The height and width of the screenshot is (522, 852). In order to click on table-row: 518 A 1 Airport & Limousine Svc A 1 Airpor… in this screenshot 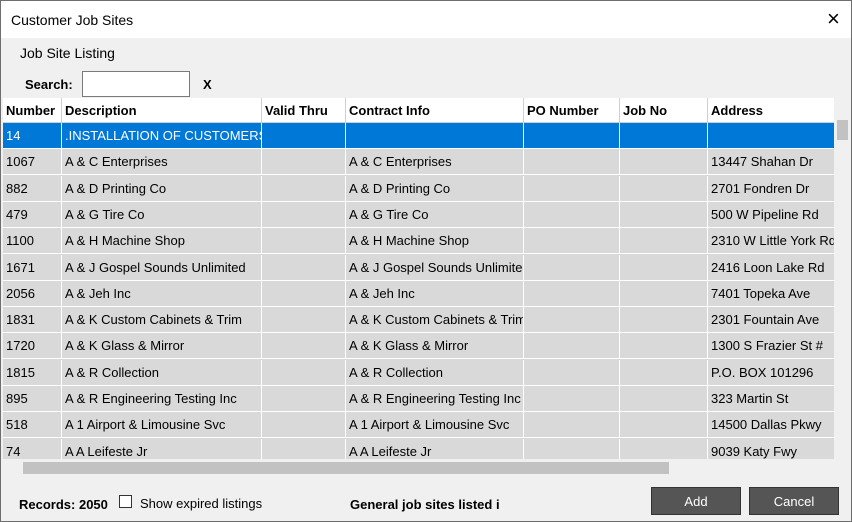, I will do `click(418, 425)`.